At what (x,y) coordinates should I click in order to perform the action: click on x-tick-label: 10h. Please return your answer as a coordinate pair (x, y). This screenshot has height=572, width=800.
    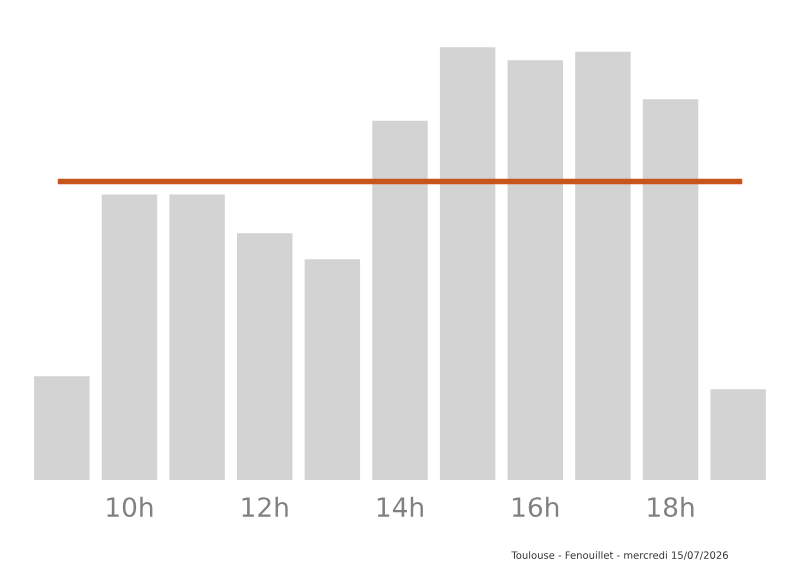
    Looking at the image, I should click on (130, 507).